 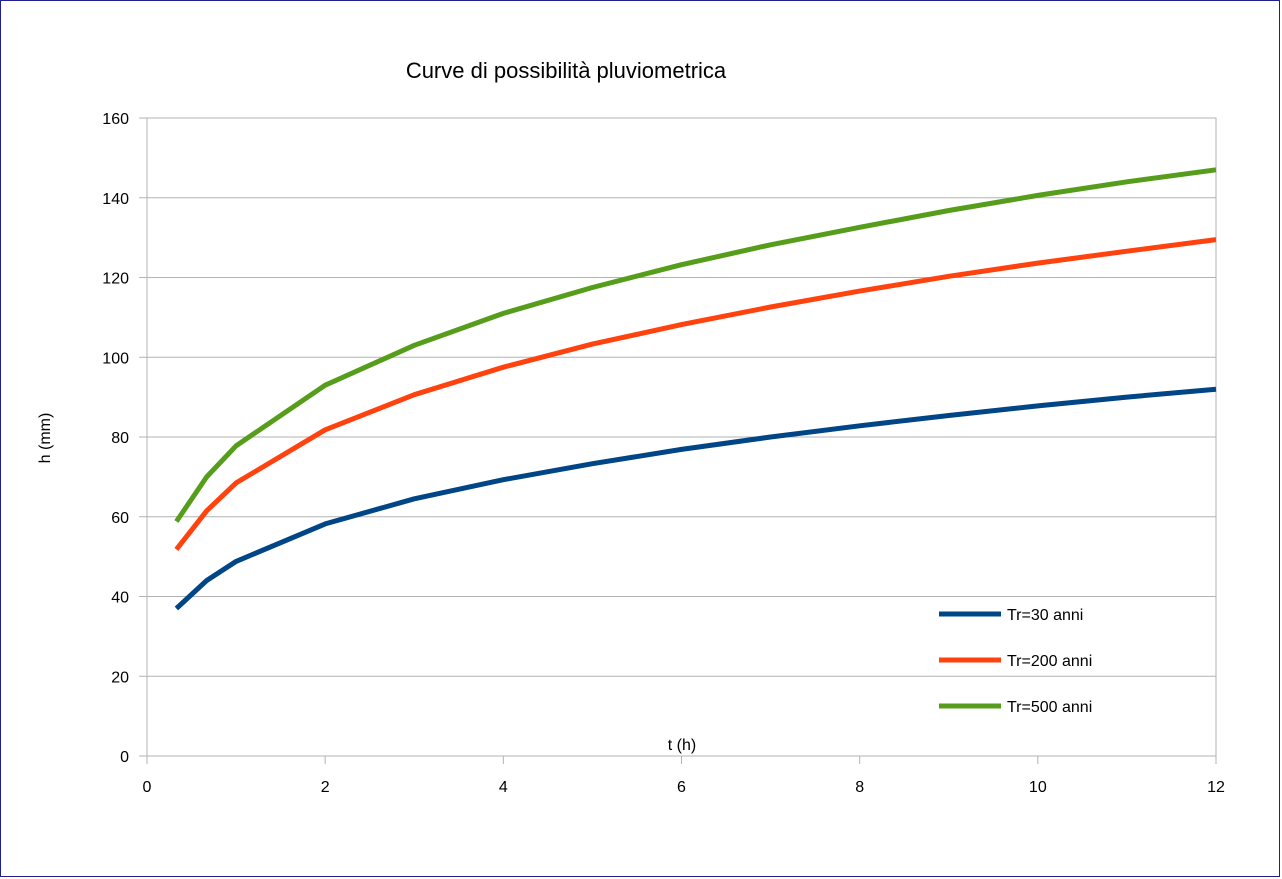 I want to click on x-tick-label: 8, so click(x=859, y=787).